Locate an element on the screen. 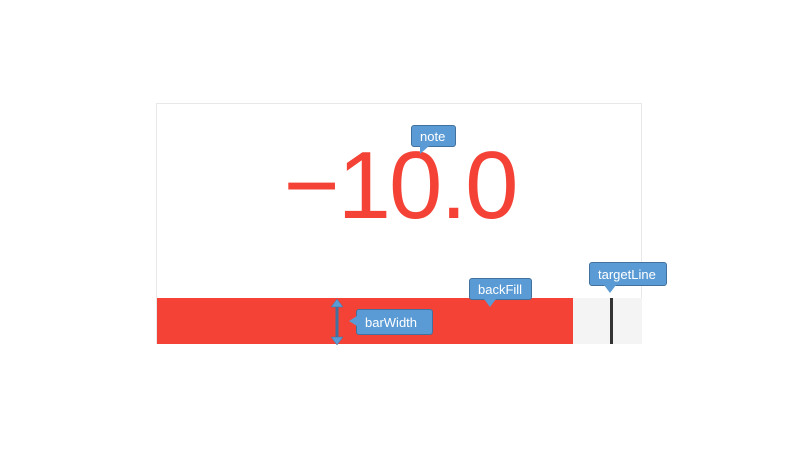 This screenshot has height=450, width=800. note-callout: note is located at coordinates (433, 139).